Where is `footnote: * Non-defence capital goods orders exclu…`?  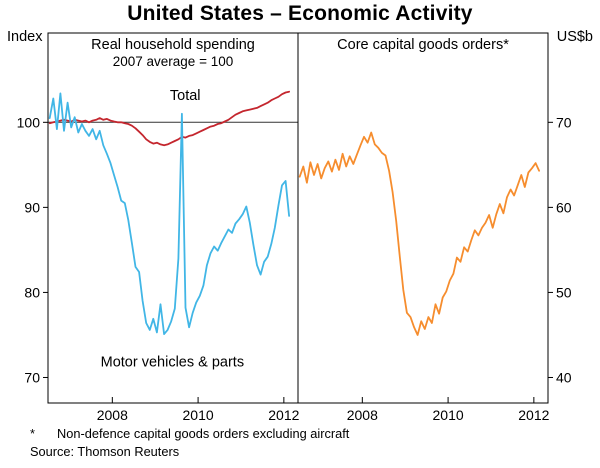 footnote: * Non-defence capital goods orders exclu… is located at coordinates (310, 433).